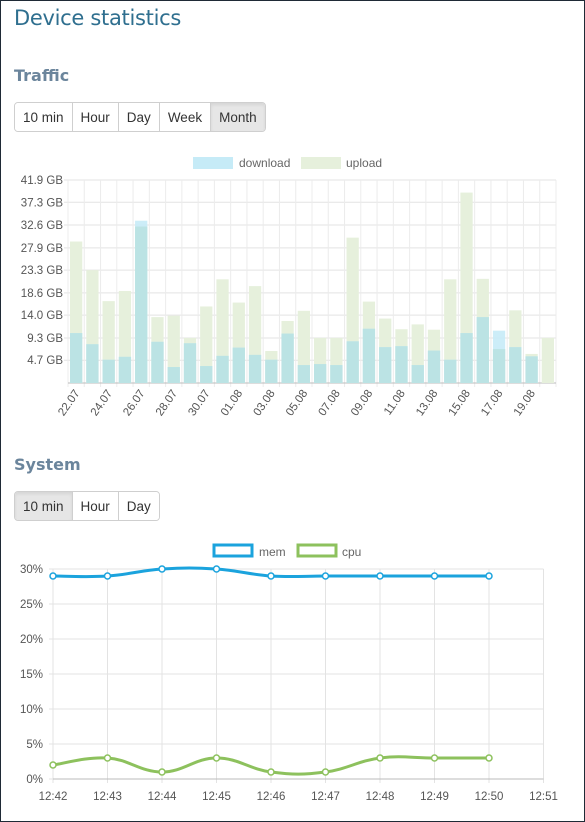 The width and height of the screenshot is (585, 822). Describe the element at coordinates (42, 203) in the screenshot. I see `y-tick-label: 37.3 GB` at that location.